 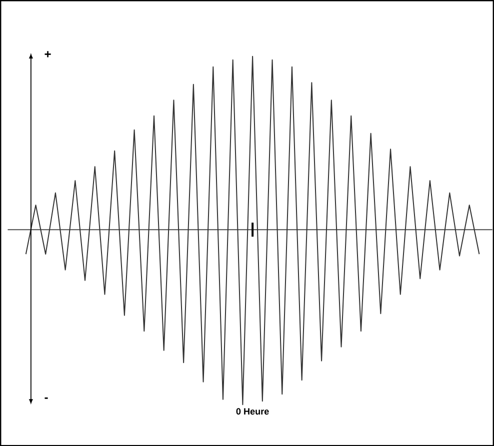 I want to click on annotation: -, so click(x=46, y=398).